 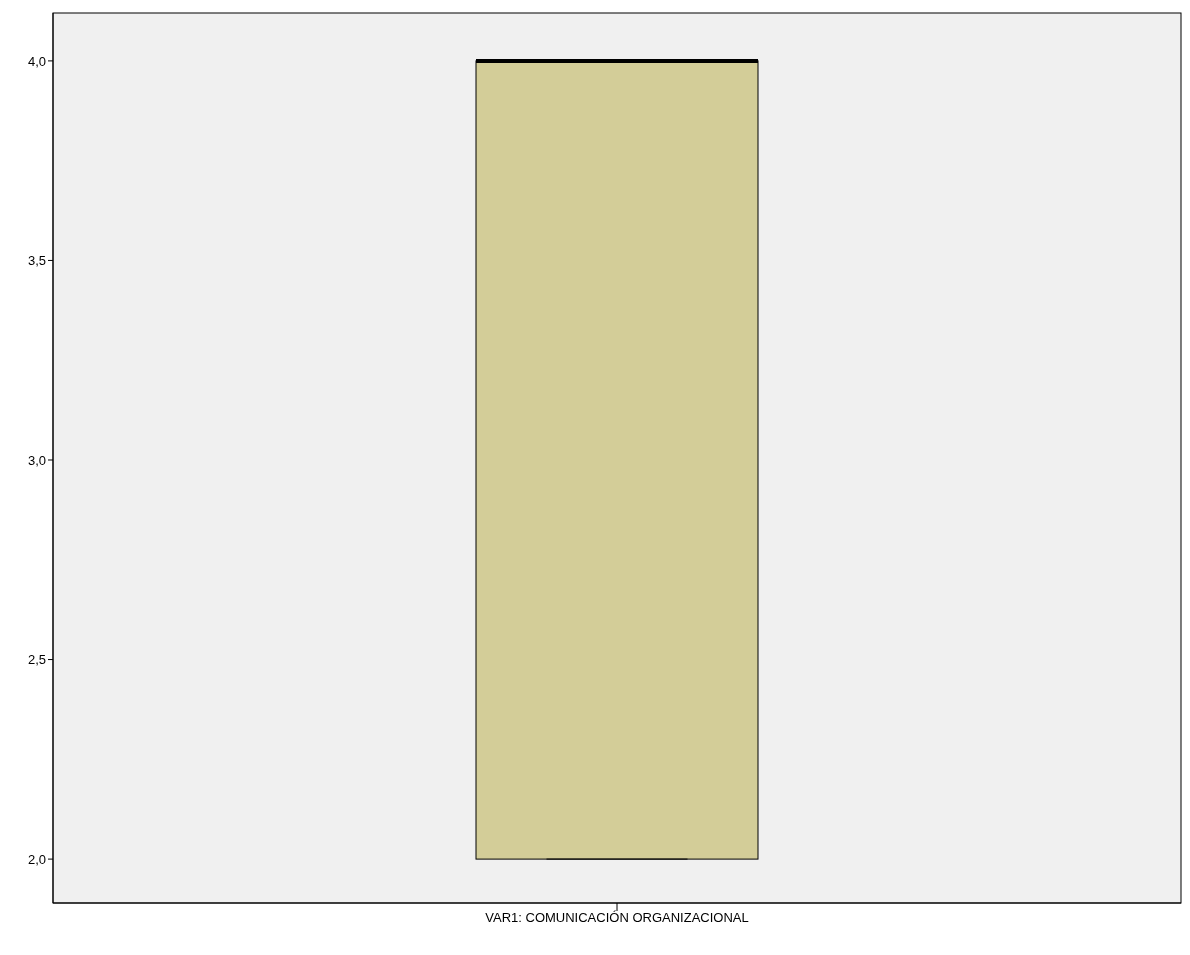 What do you see at coordinates (36, 261) in the screenshot?
I see `y-tick-label: 3,5` at bounding box center [36, 261].